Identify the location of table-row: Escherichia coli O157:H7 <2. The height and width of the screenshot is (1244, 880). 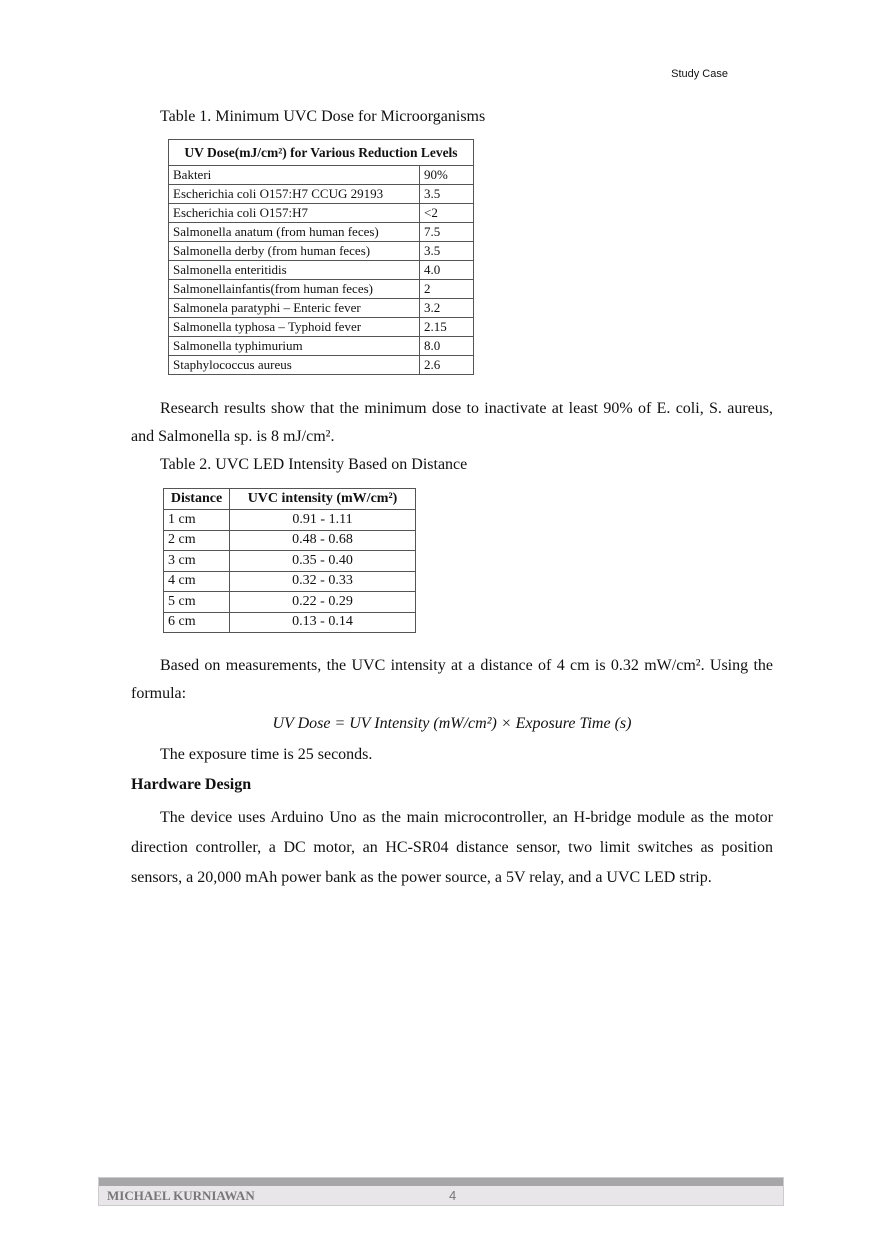
(321, 213).